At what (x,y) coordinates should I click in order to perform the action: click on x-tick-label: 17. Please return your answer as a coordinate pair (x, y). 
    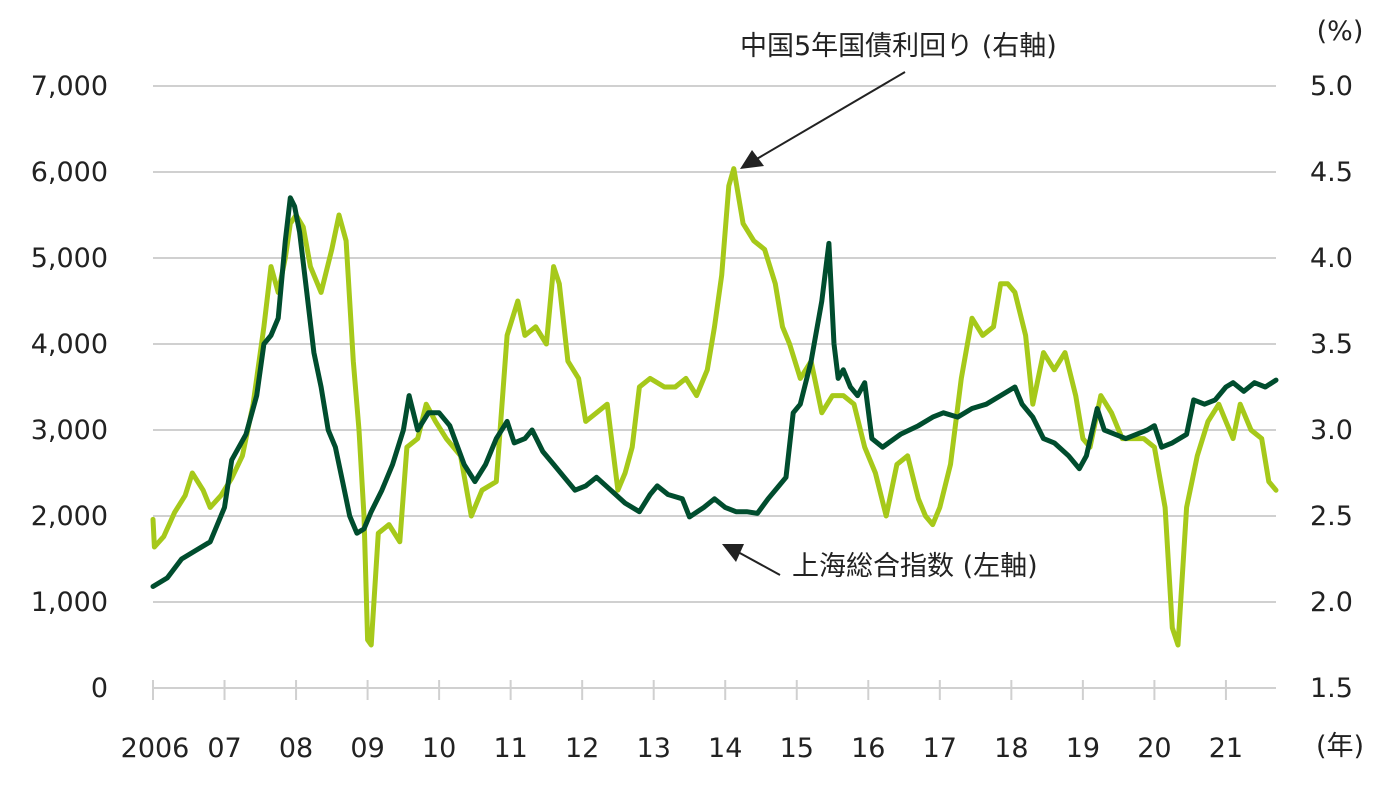
    Looking at the image, I should click on (940, 748).